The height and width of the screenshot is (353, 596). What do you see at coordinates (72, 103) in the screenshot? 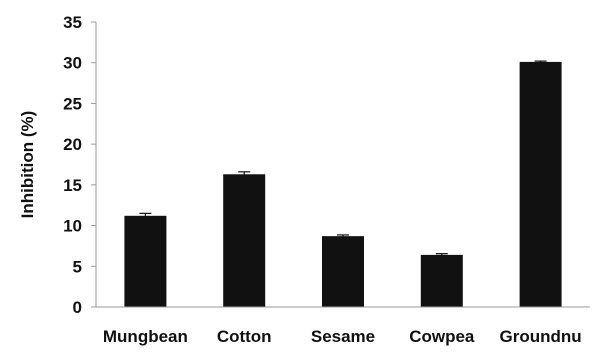
I see `y-tick-label: 25` at bounding box center [72, 103].